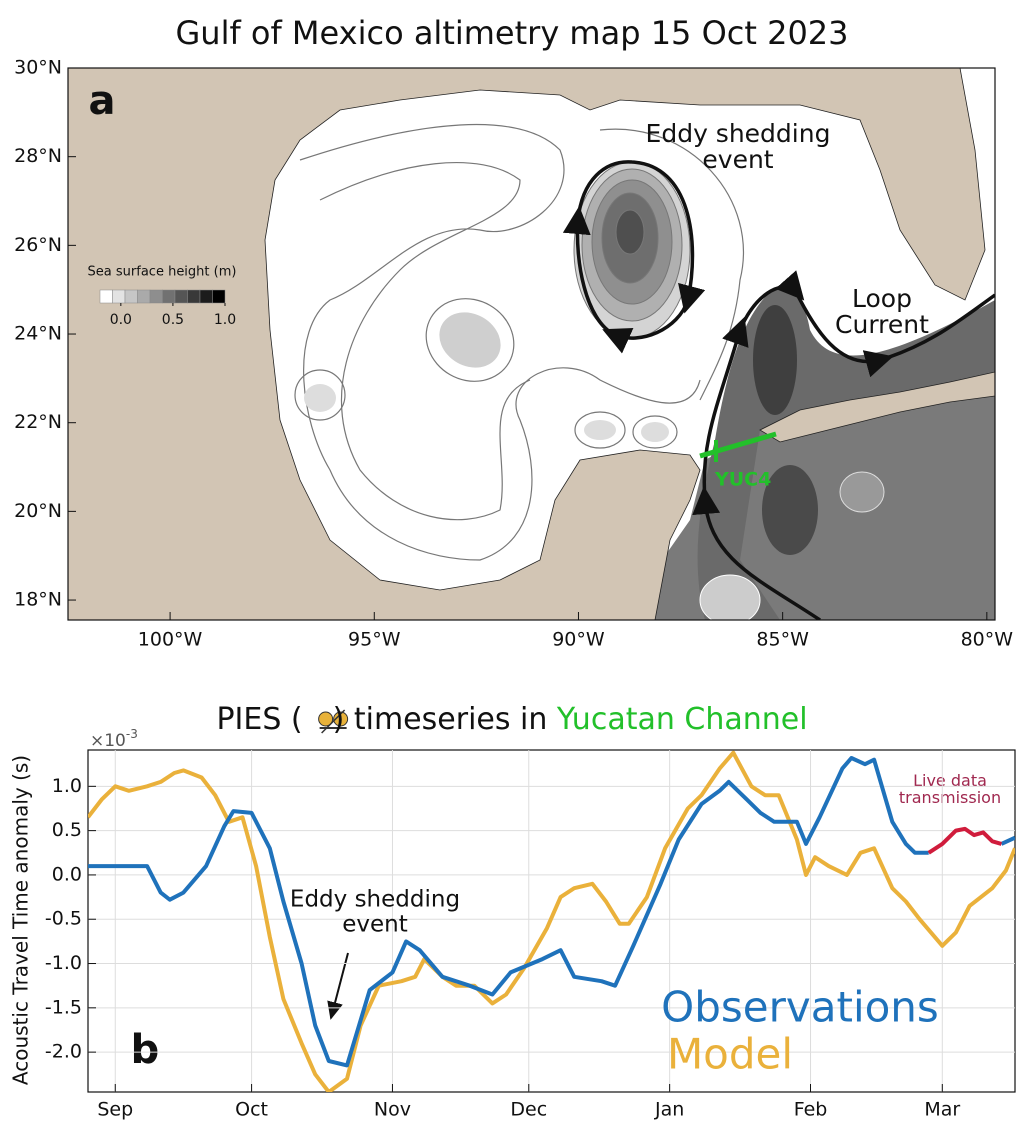  What do you see at coordinates (964, 840) in the screenshot?
I see `series-line` at bounding box center [964, 840].